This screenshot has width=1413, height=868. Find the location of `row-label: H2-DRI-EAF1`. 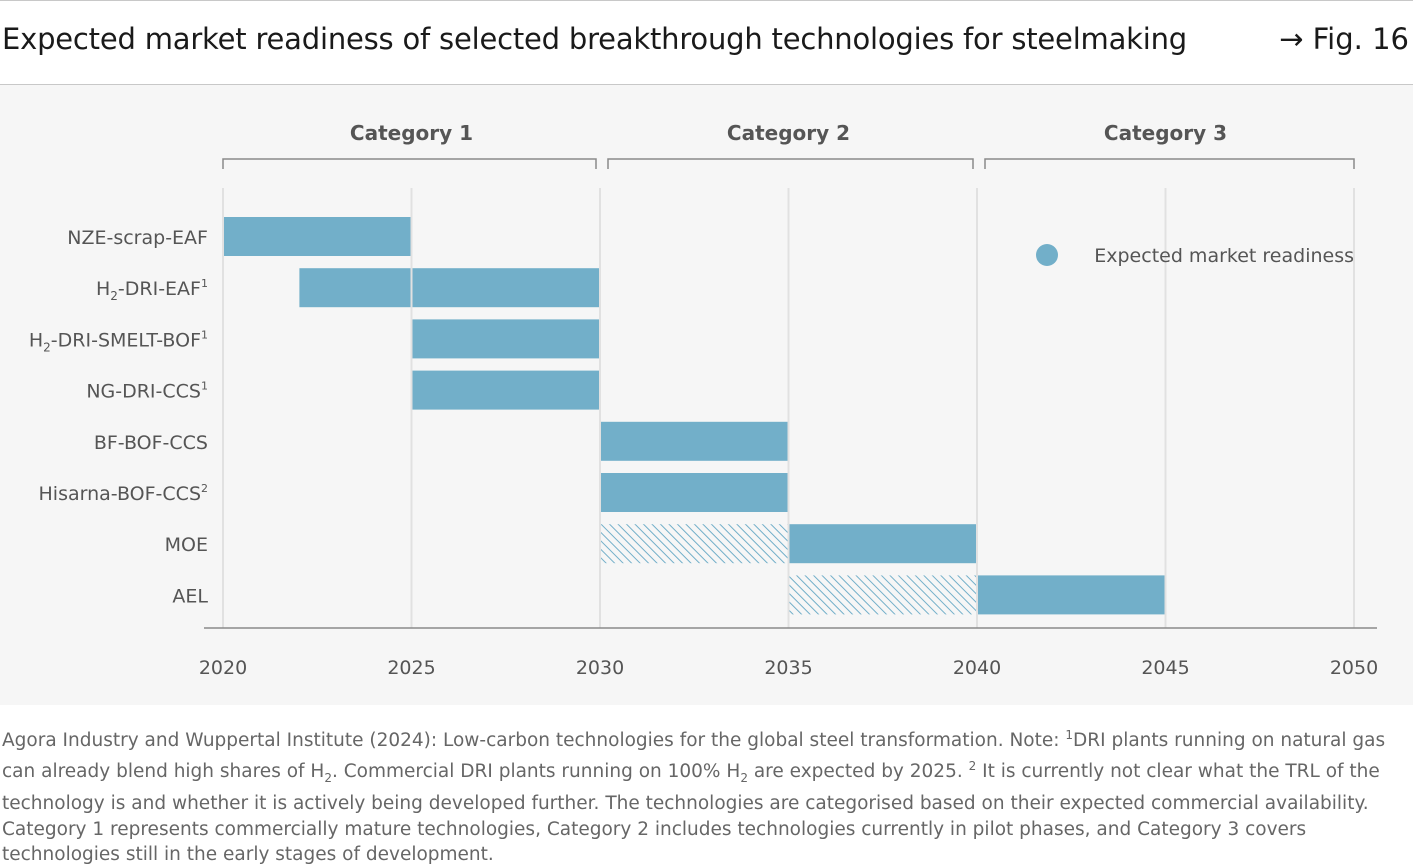

row-label: H2-DRI-EAF1 is located at coordinates (152, 290).